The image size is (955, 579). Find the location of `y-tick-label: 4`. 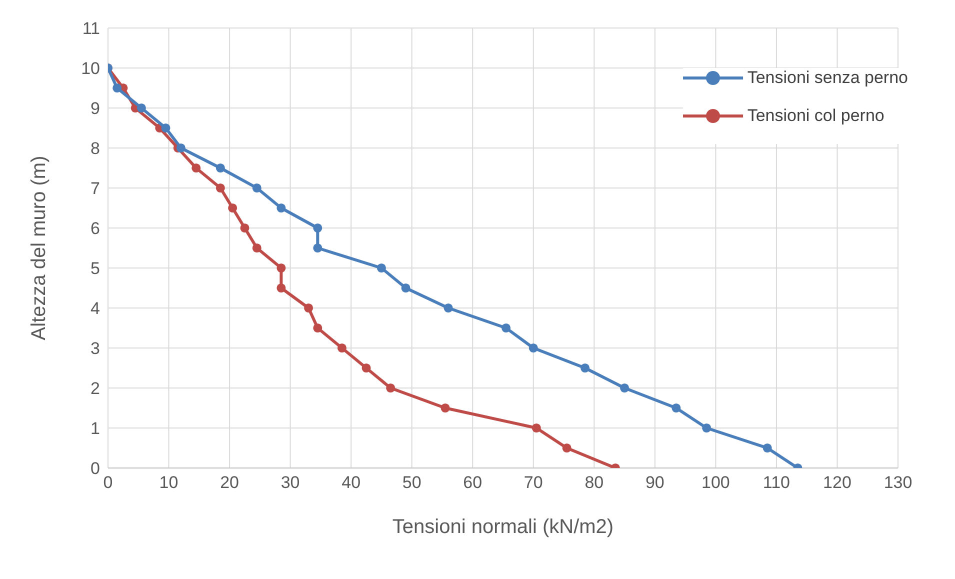

y-tick-label: 4 is located at coordinates (95, 308).